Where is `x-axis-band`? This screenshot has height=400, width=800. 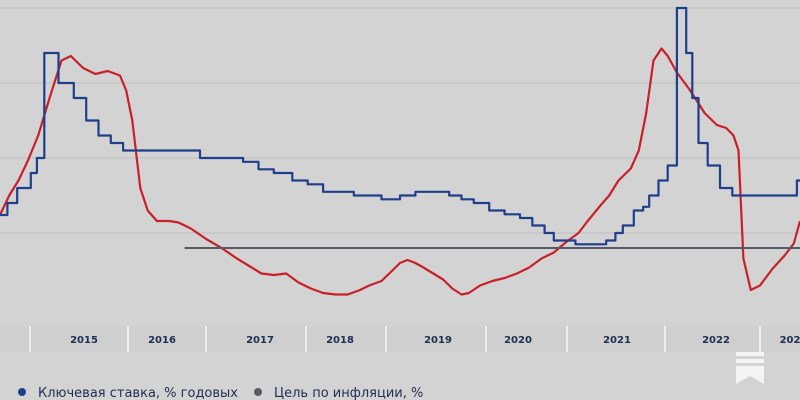 x-axis-band is located at coordinates (400, 339).